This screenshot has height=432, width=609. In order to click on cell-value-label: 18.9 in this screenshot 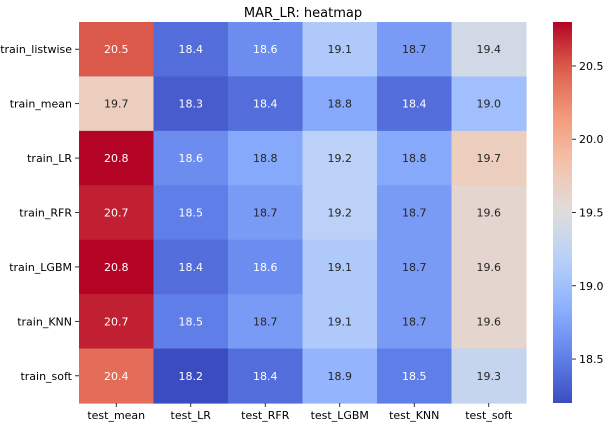, I will do `click(340, 376)`.